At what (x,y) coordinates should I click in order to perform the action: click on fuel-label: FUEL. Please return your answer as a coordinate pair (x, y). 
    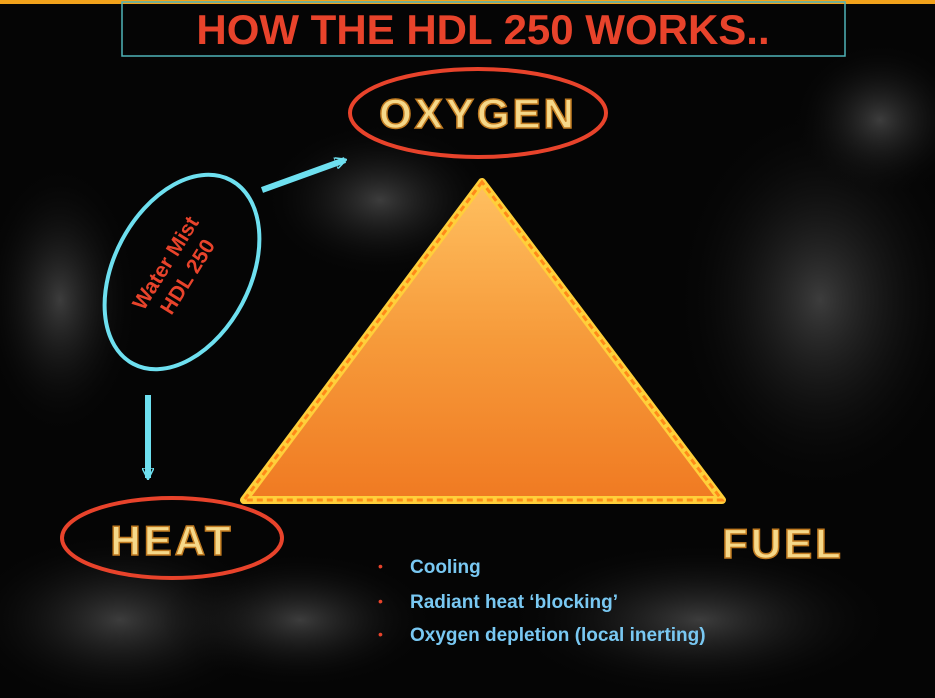
    Looking at the image, I should click on (783, 543).